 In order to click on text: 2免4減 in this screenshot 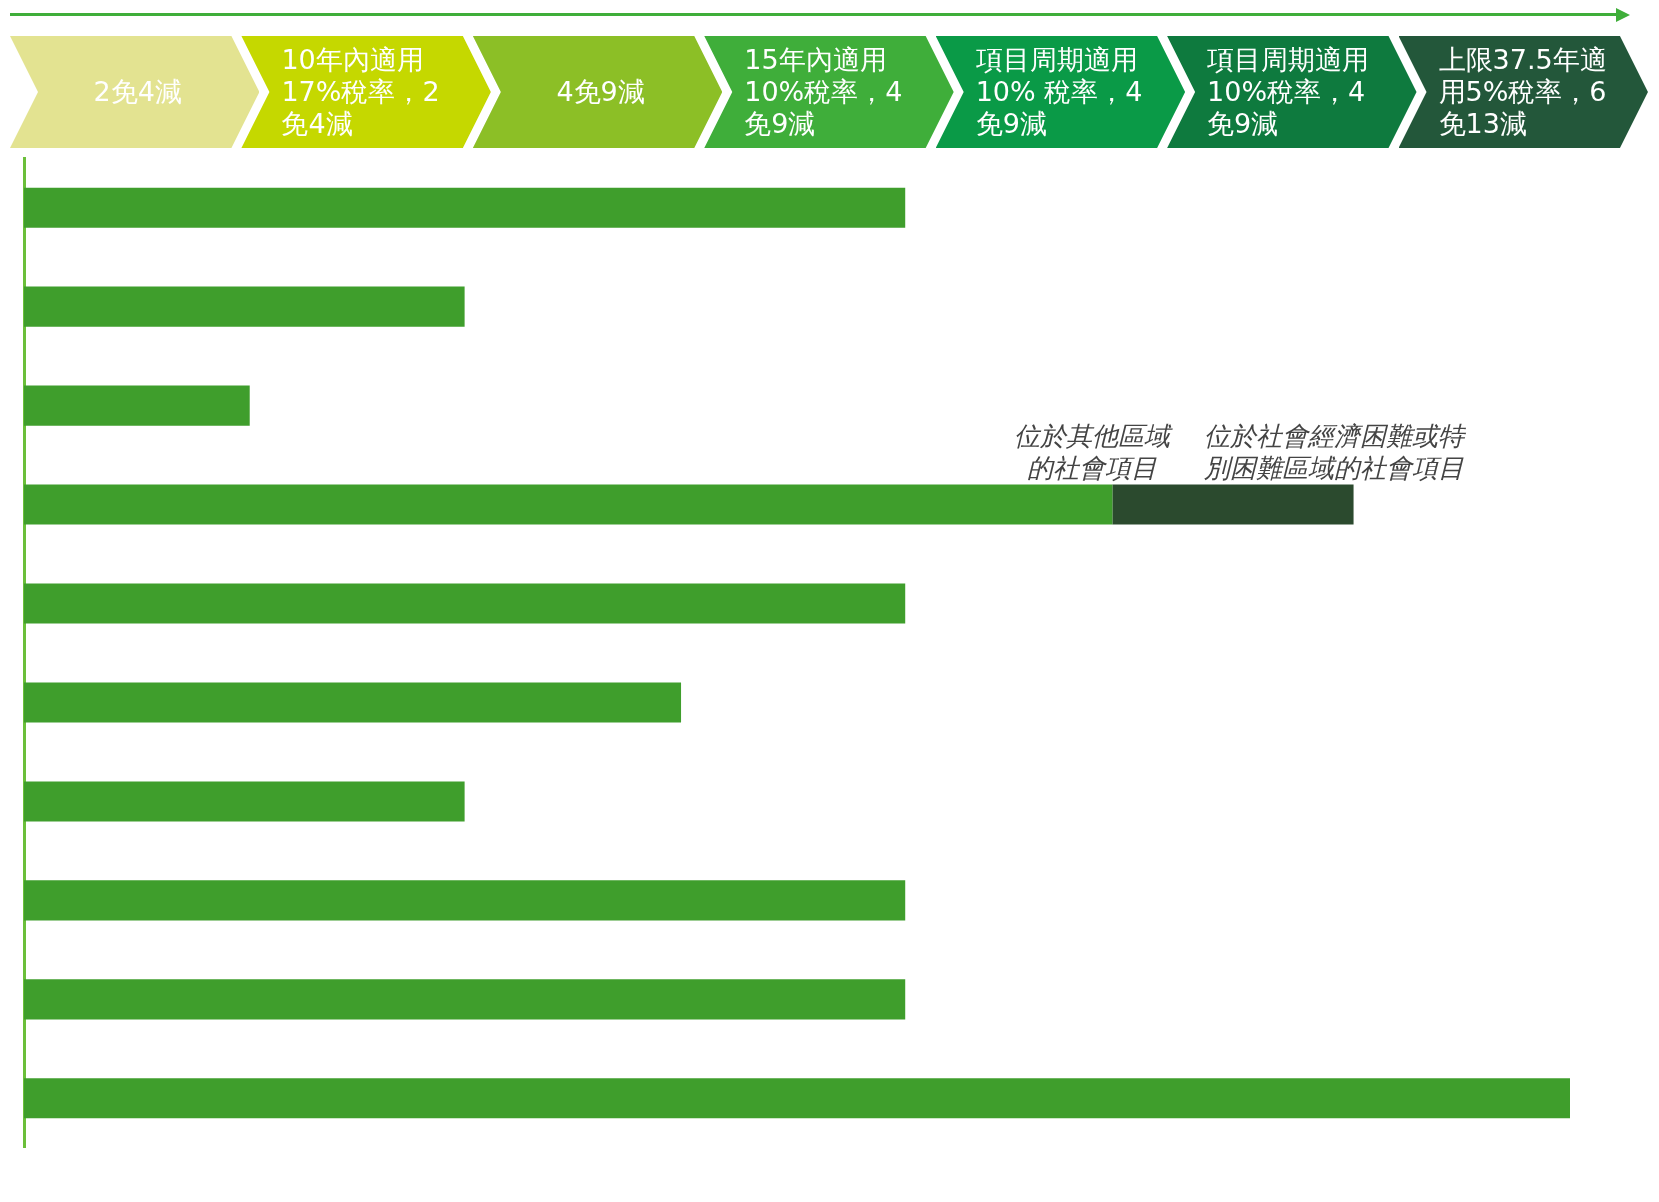, I will do `click(135, 92)`.